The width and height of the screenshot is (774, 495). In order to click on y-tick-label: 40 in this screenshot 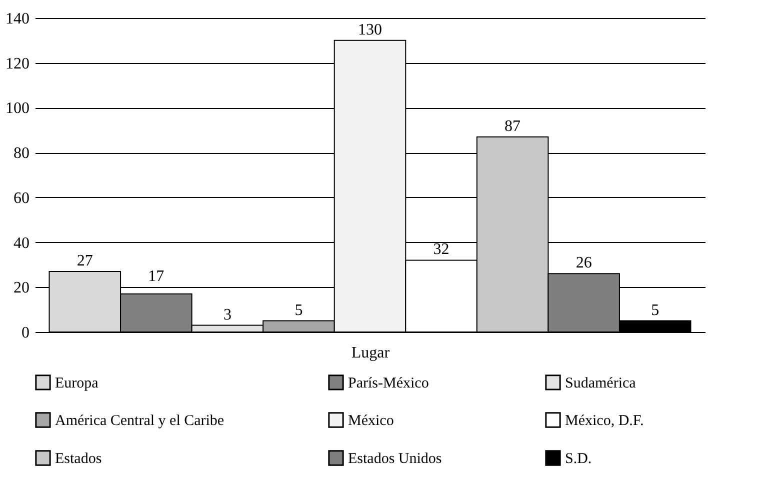, I will do `click(22, 243)`.